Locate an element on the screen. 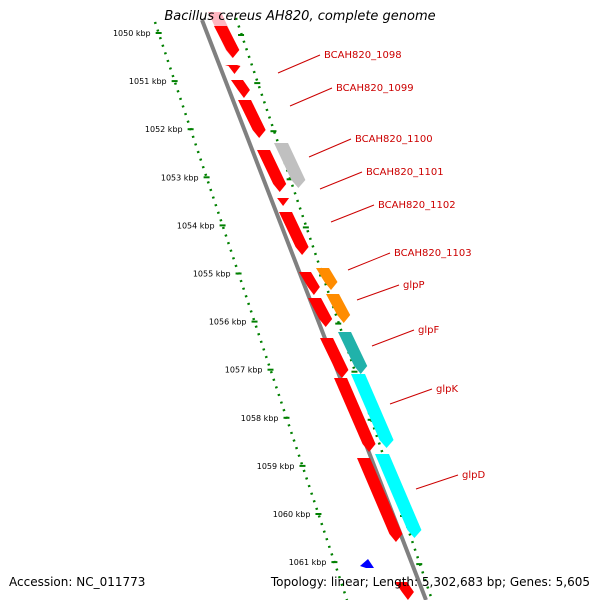  genome-title: Bacillus cereus AH820, complete genome is located at coordinates (300, 16).